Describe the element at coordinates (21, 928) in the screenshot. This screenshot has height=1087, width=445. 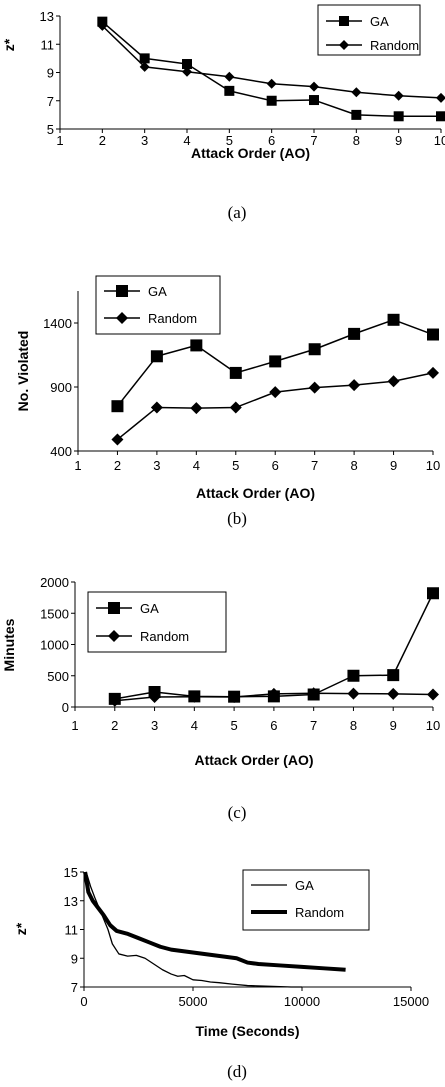
I see `y-axis-label: z*` at that location.